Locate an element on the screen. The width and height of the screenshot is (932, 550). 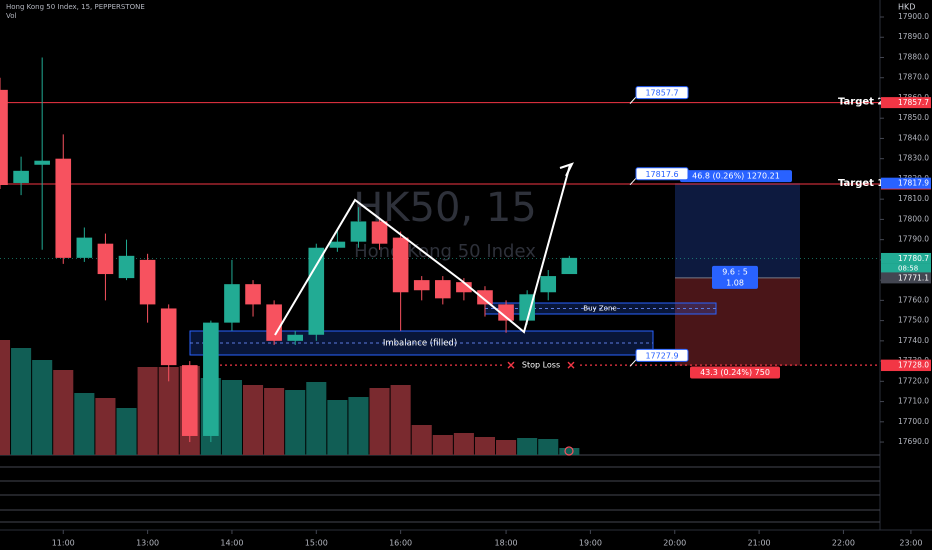
y-tick-label: 17740.0 is located at coordinates (913, 340).